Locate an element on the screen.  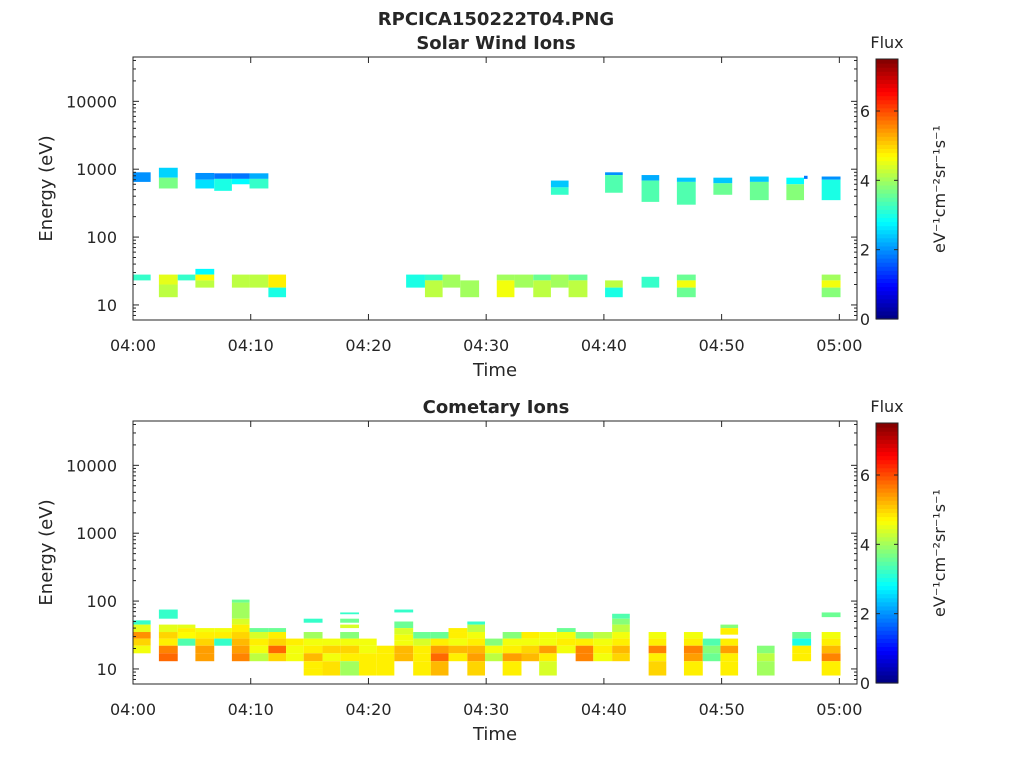
x-tick-label: 04:00 is located at coordinates (133, 709).